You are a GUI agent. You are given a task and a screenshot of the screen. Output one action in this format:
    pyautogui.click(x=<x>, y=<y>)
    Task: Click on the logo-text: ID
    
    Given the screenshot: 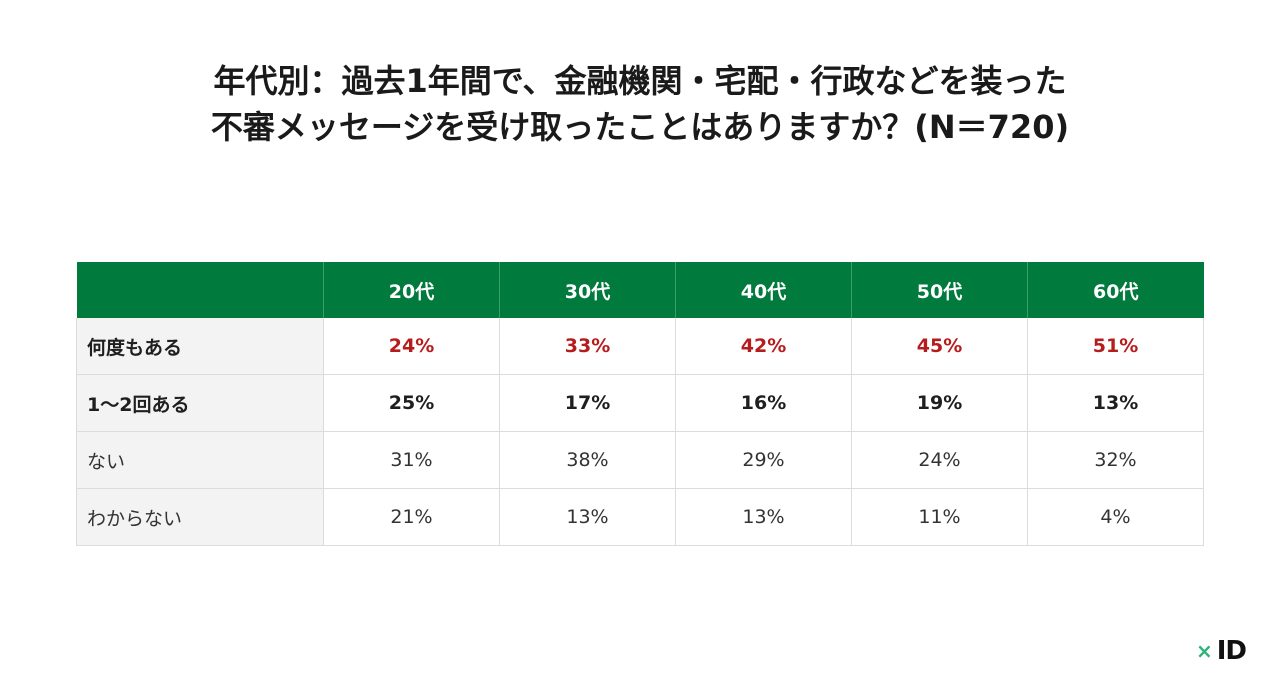 What is the action you would take?
    pyautogui.click(x=1231, y=651)
    